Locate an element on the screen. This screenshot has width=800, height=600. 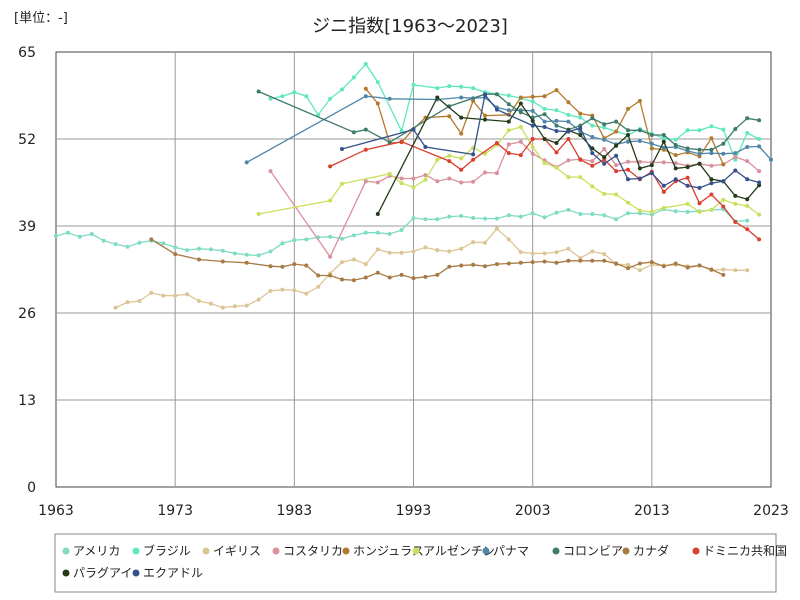
y-tick-label: 65 is located at coordinates (27, 53).